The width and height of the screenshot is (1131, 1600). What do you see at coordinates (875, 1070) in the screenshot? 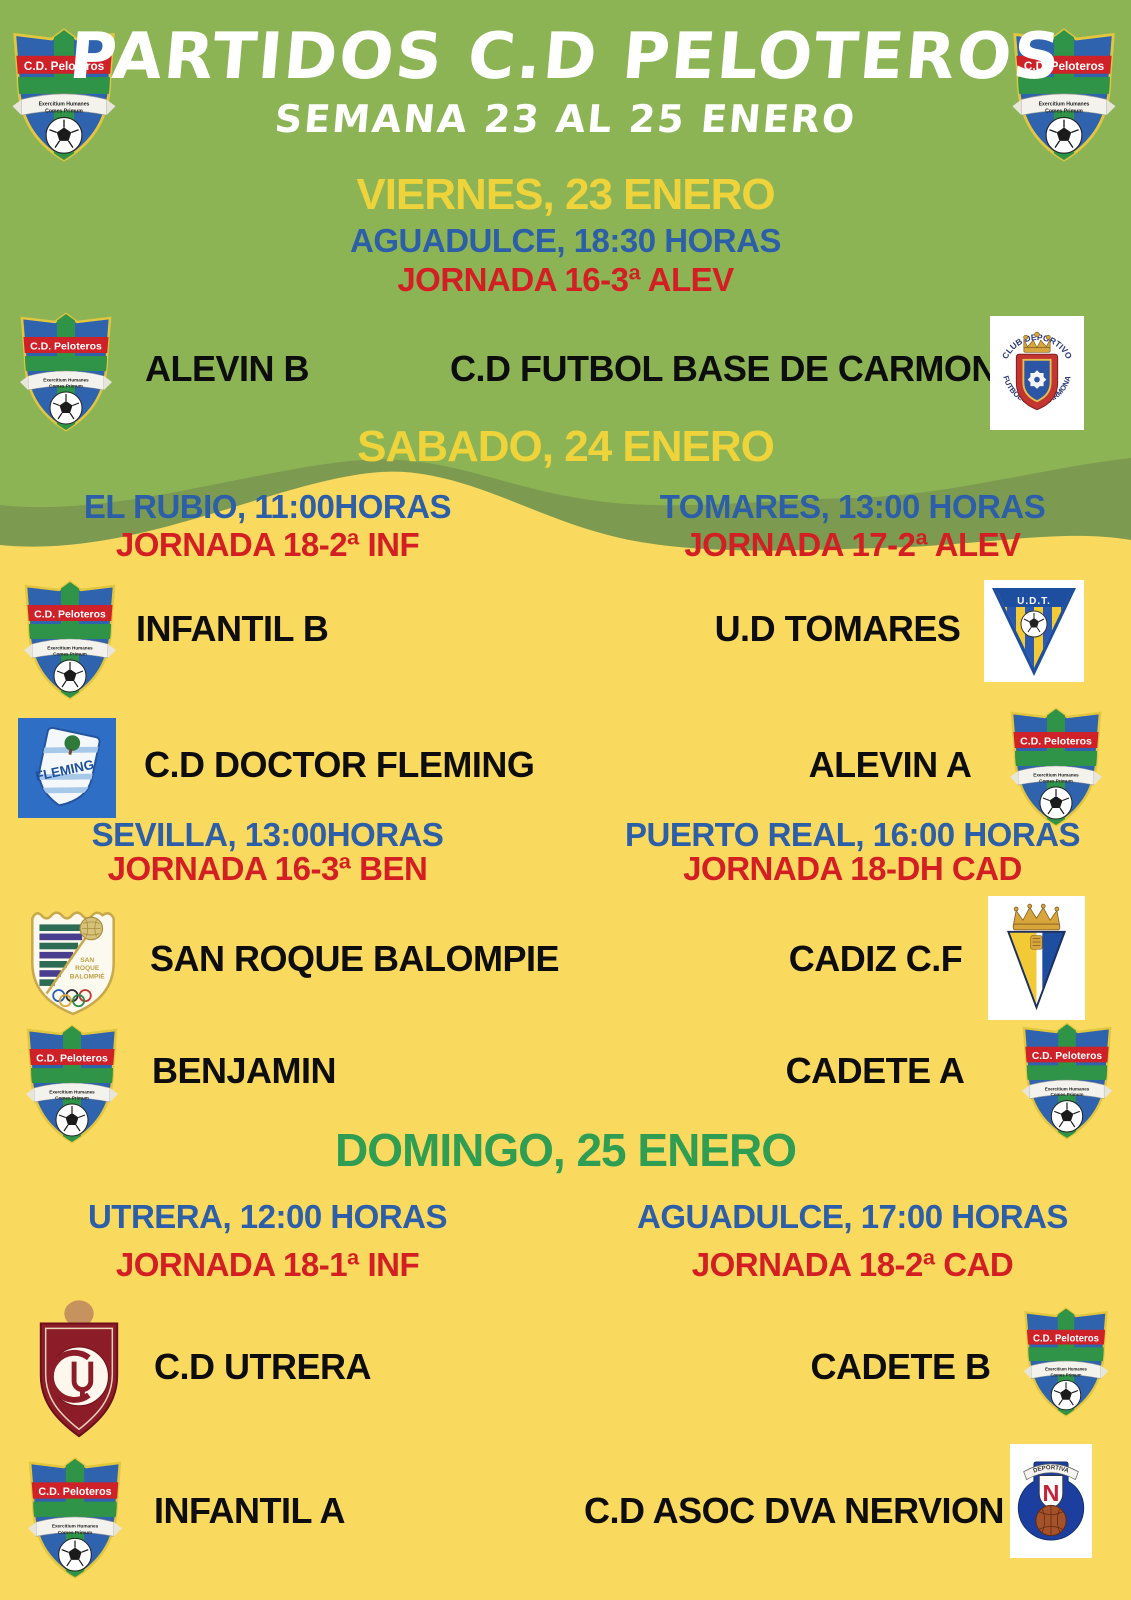
I see `team-label-cadete-a: CADETE A` at bounding box center [875, 1070].